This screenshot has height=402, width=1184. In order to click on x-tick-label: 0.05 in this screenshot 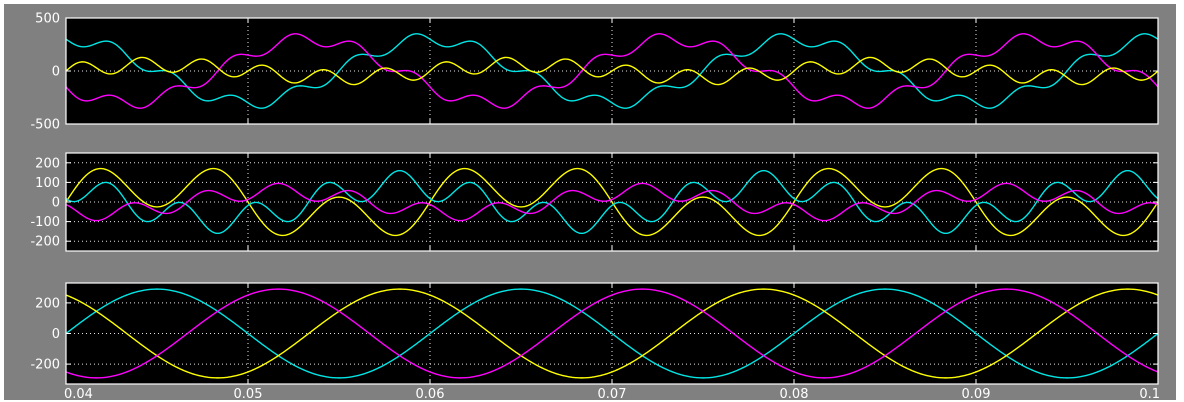, I will do `click(248, 394)`.